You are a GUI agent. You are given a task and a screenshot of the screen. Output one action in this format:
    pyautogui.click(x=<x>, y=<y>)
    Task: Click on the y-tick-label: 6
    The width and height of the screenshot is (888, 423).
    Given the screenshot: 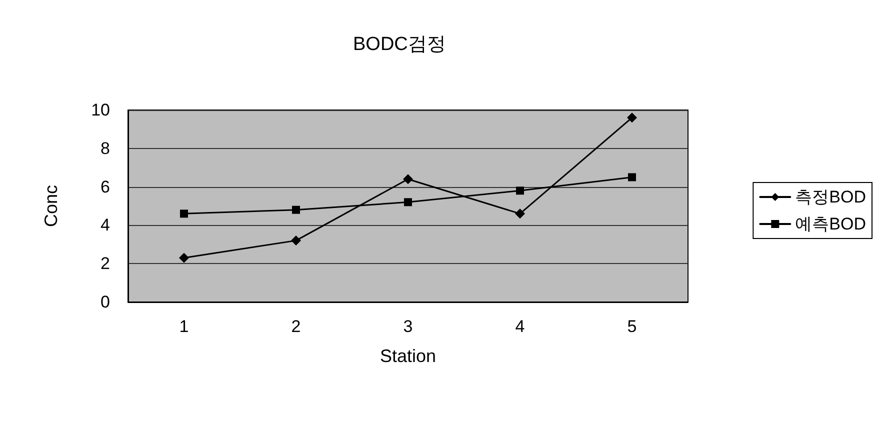 What is the action you would take?
    pyautogui.click(x=105, y=186)
    